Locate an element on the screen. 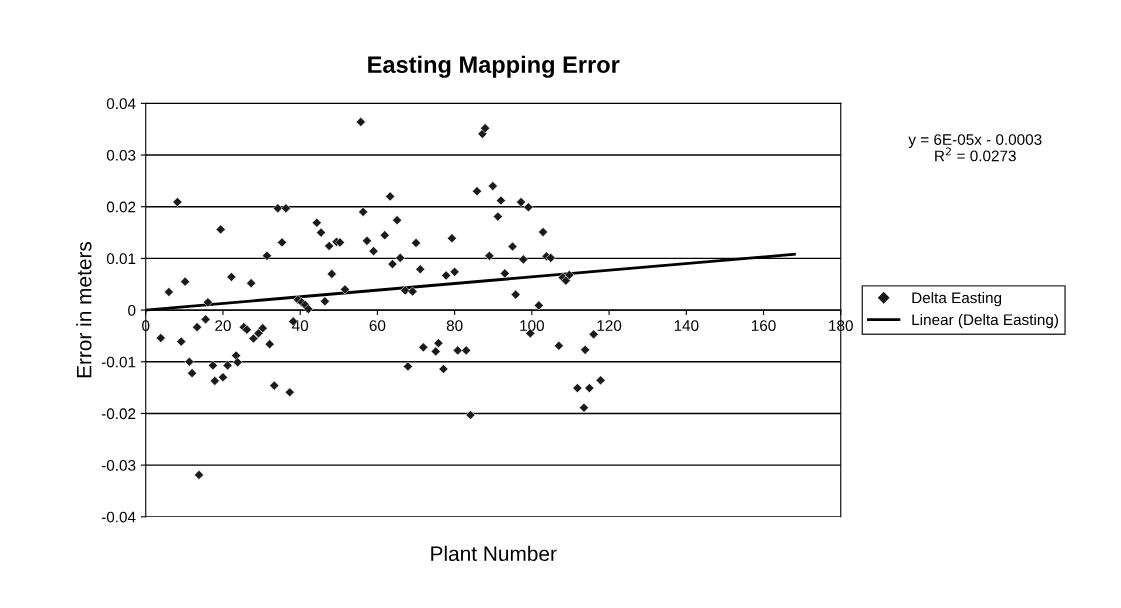 Image resolution: width=1121 pixels, height=608 pixels. y-tick-label: 0.01 is located at coordinates (121, 259).